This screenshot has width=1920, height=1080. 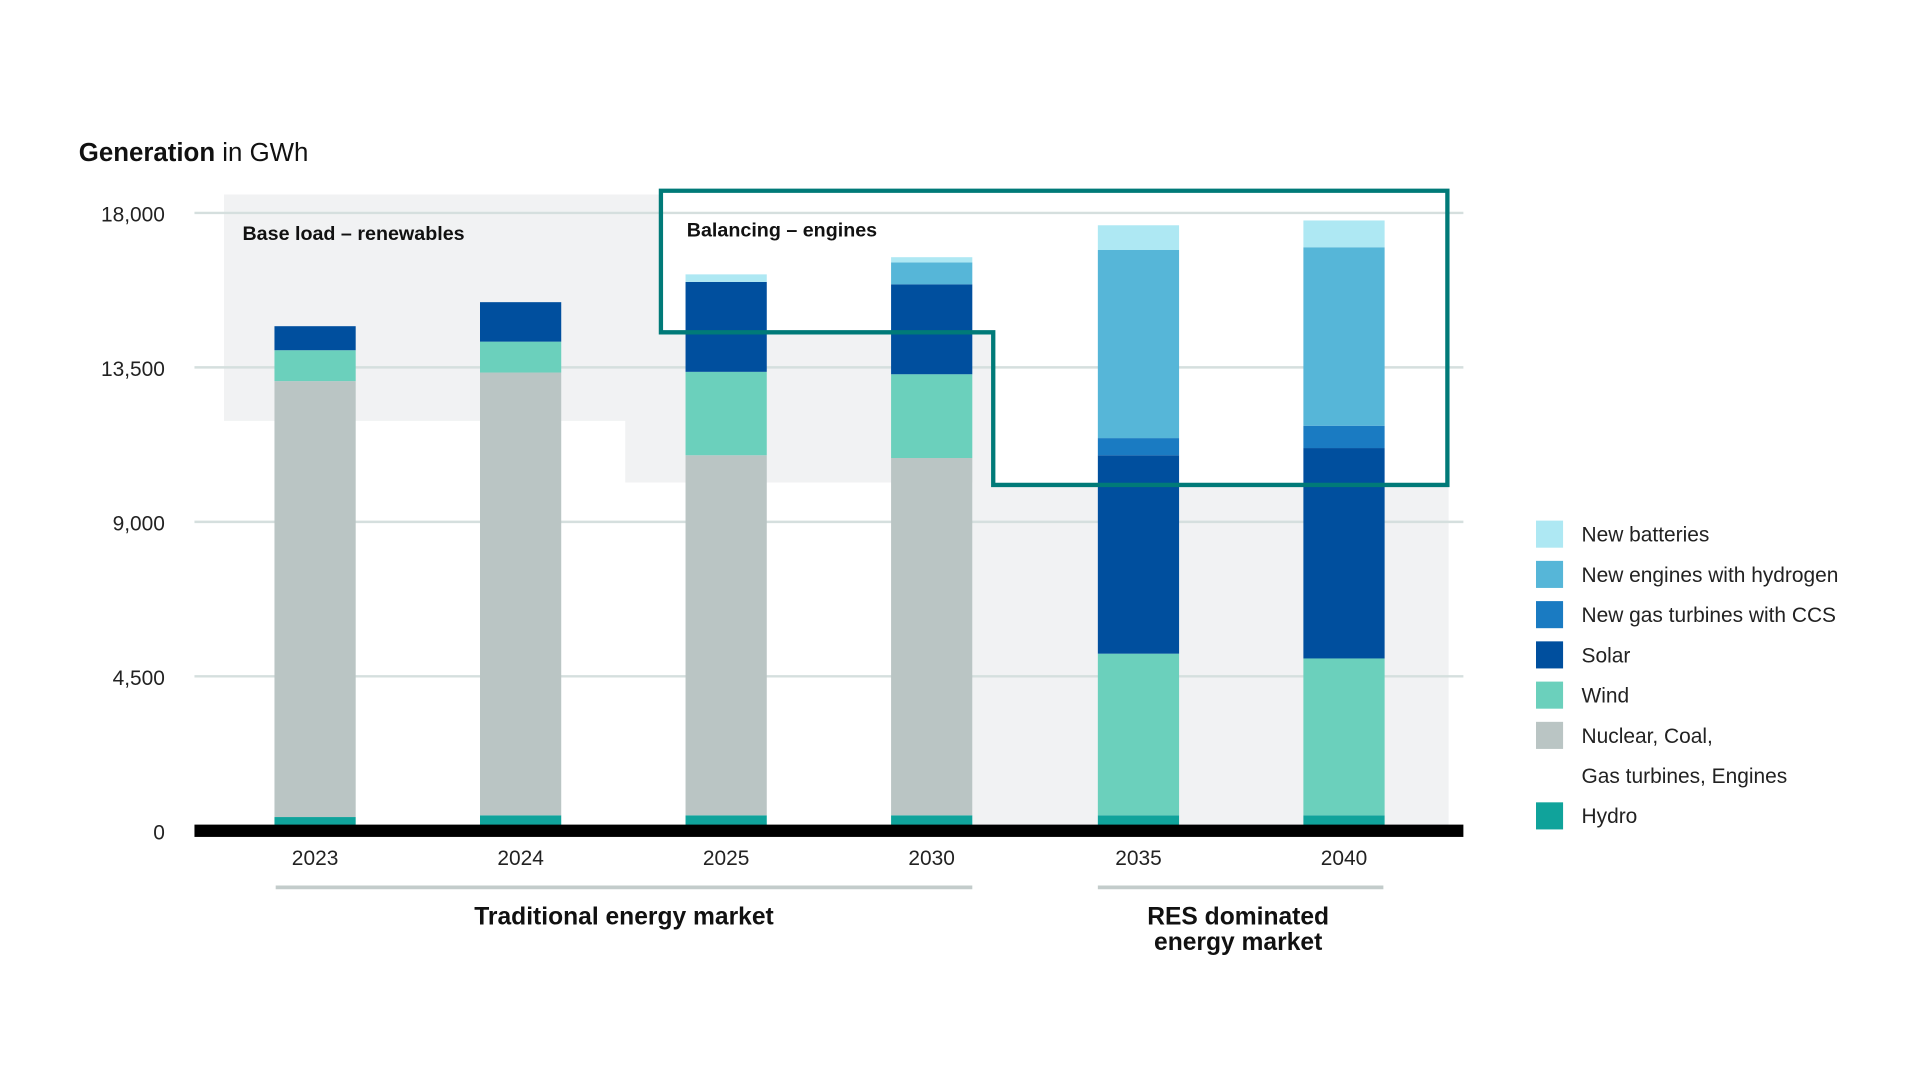 I want to click on legend-label: Gas turbines, Engines, so click(x=1685, y=776).